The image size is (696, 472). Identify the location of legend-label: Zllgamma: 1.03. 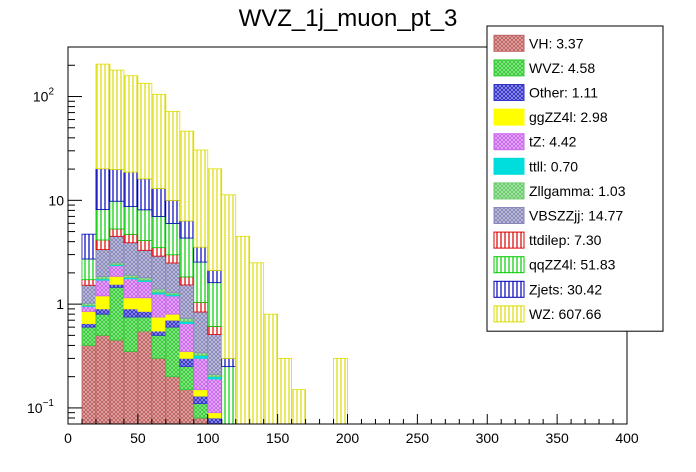
(577, 191).